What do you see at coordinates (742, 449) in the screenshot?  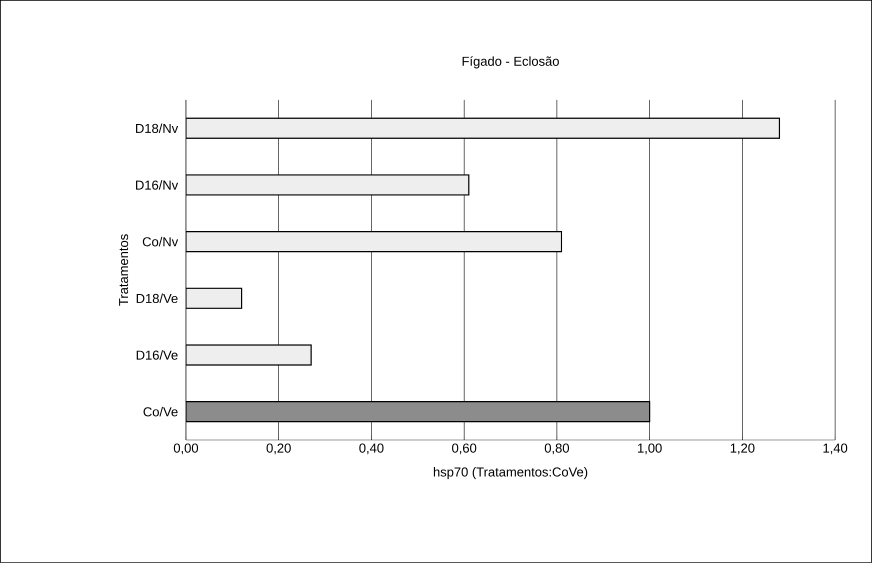 I see `x-tick-label: 1,20` at bounding box center [742, 449].